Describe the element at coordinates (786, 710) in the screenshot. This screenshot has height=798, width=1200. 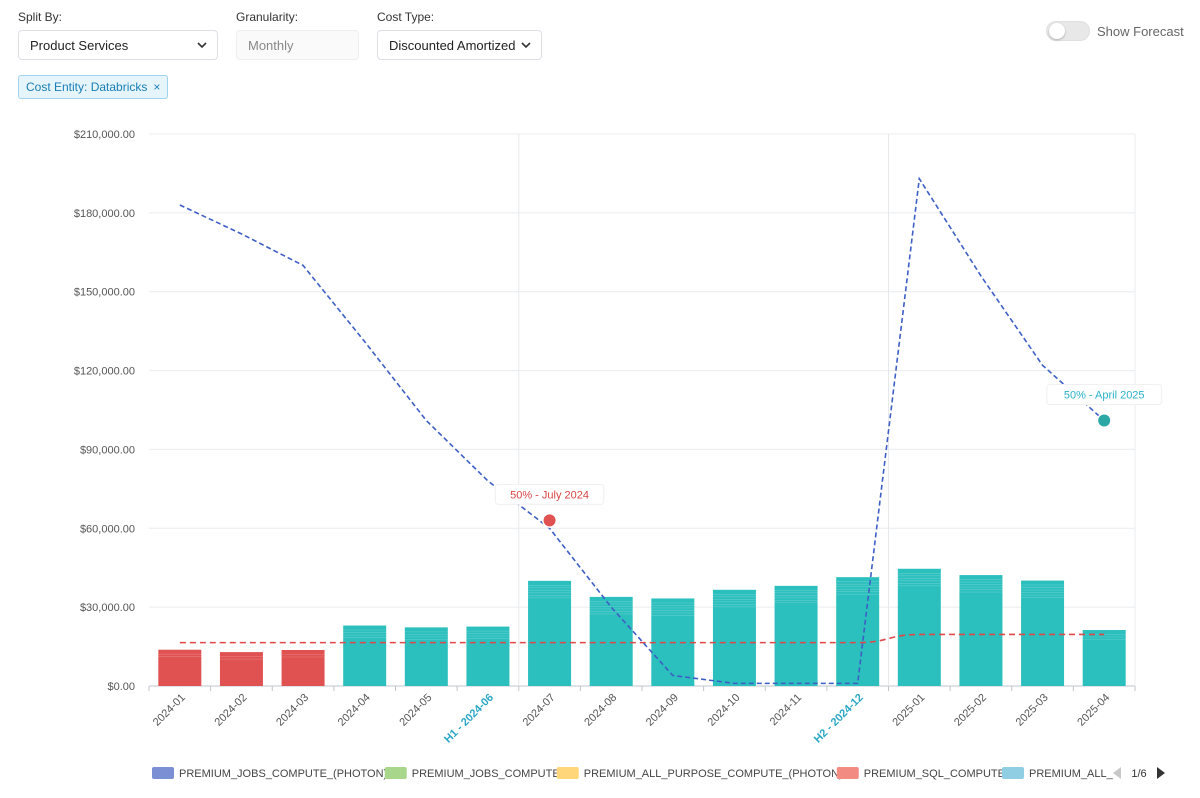
I see `x-tick-label: 2024-11` at that location.